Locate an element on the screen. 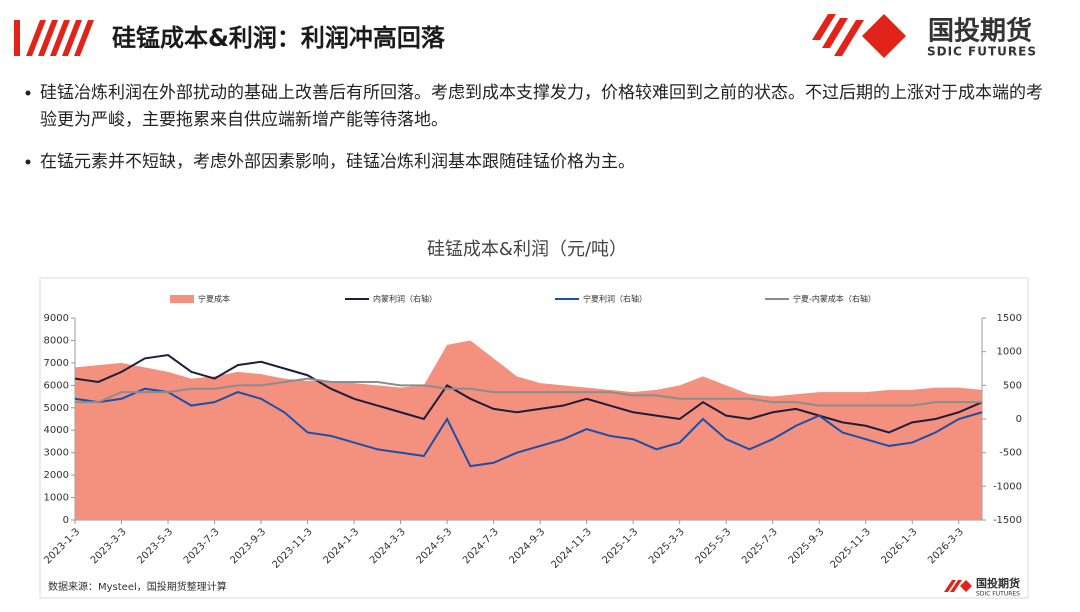  y2-tick-label: 0 is located at coordinates (1019, 419).